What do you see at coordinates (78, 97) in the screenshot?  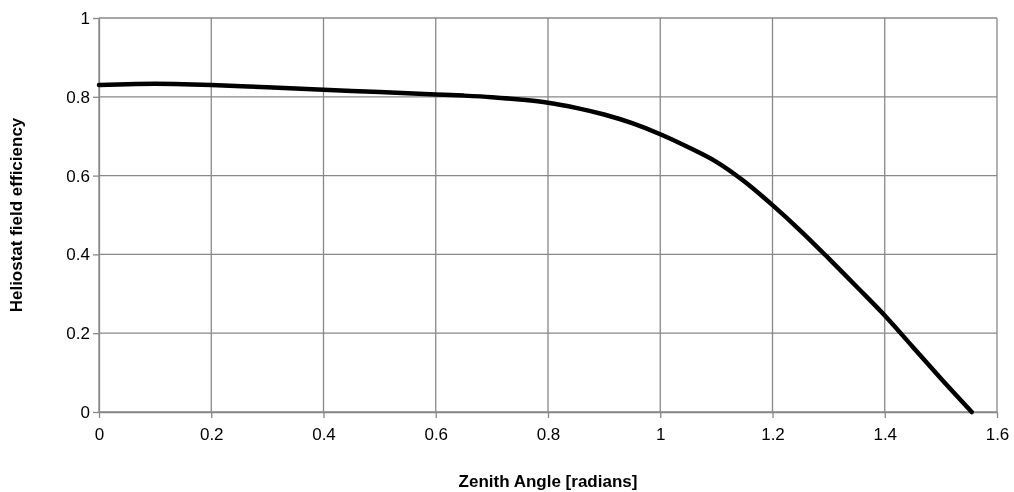 I see `y-tick-label: 0.8` at bounding box center [78, 97].